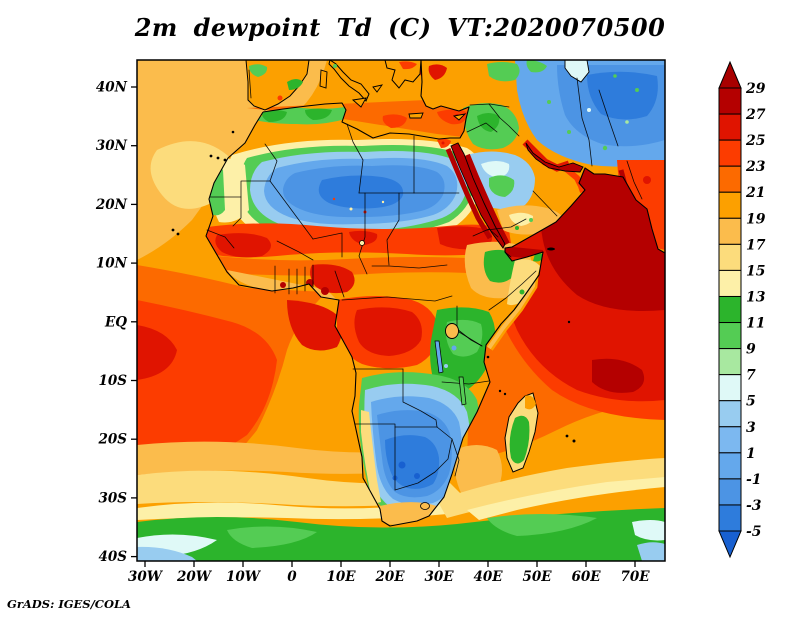 Image resolution: width=800 pixels, height=618 pixels. Describe the element at coordinates (112, 381) in the screenshot. I see `y-tick-label: 10S` at that location.